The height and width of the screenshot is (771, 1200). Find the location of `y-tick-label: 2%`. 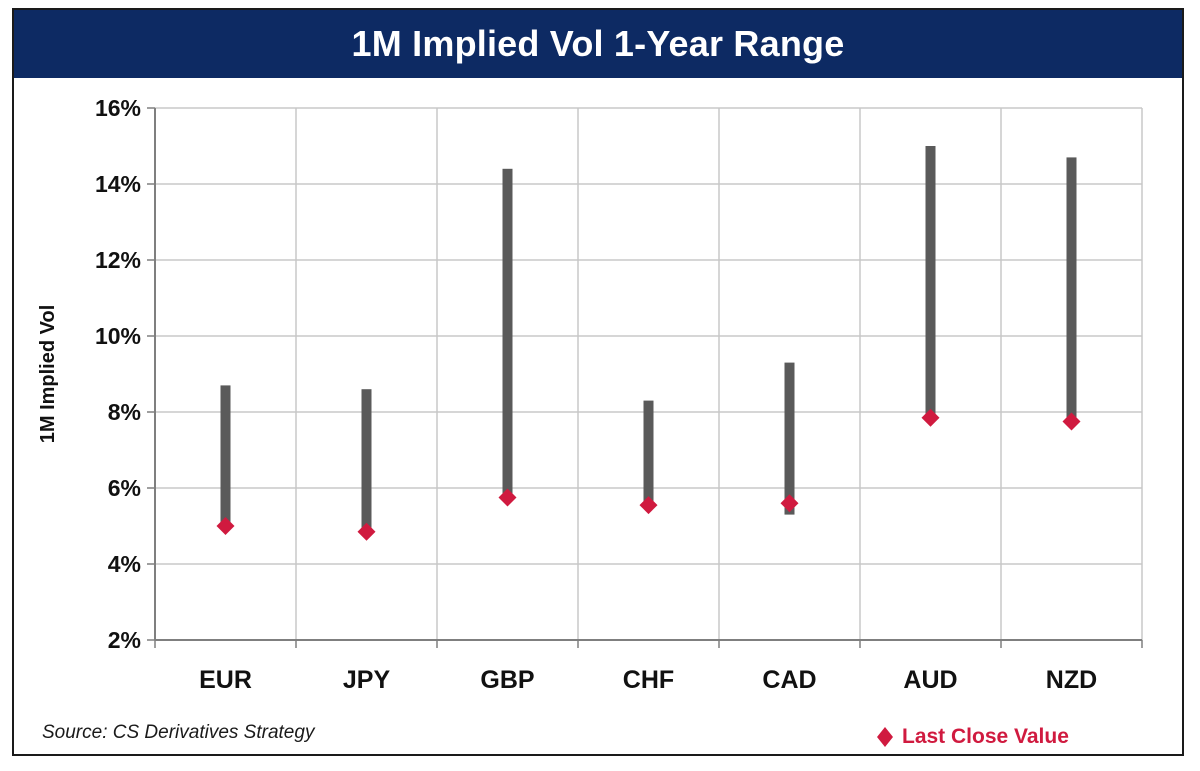

y-tick-label: 2% is located at coordinates (124, 640).